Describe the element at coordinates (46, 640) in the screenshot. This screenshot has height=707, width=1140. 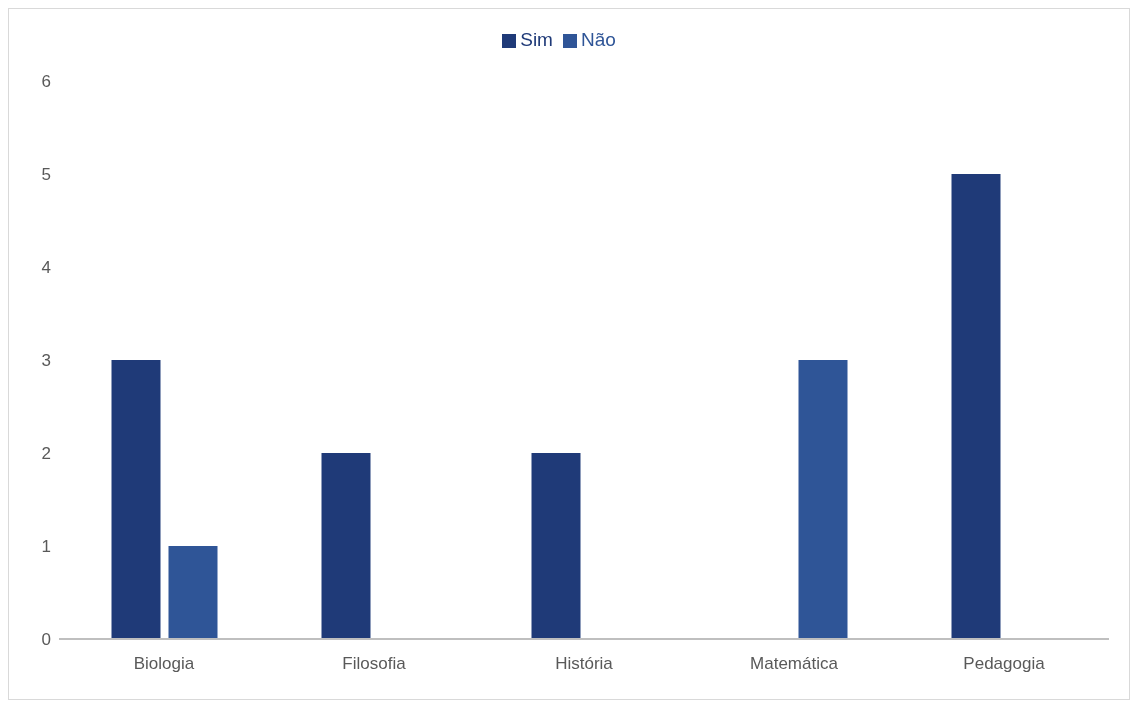
I see `y-tick-label: 0` at that location.